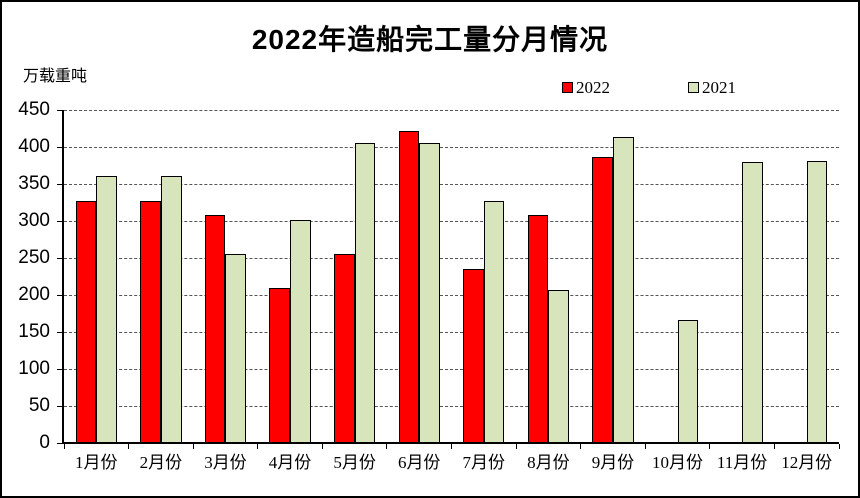  Describe the element at coordinates (150, 322) in the screenshot. I see `bar-2022-2月份` at that location.